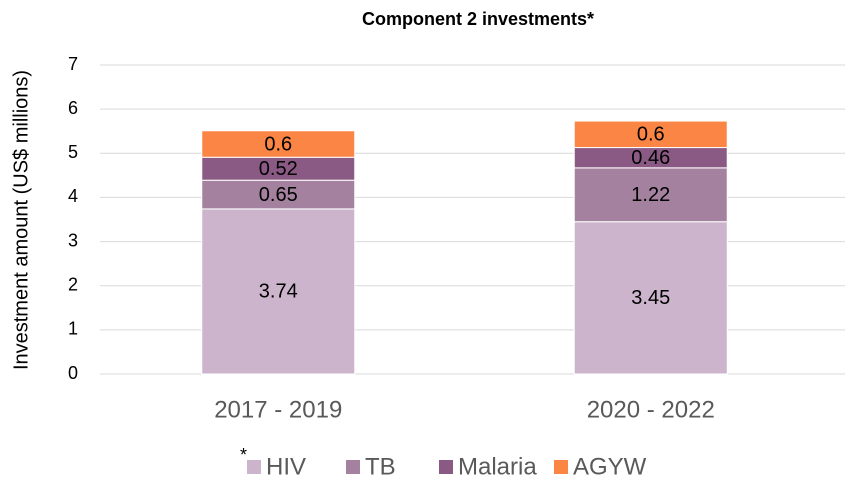  I want to click on y-tick-label: 3, so click(73, 240).